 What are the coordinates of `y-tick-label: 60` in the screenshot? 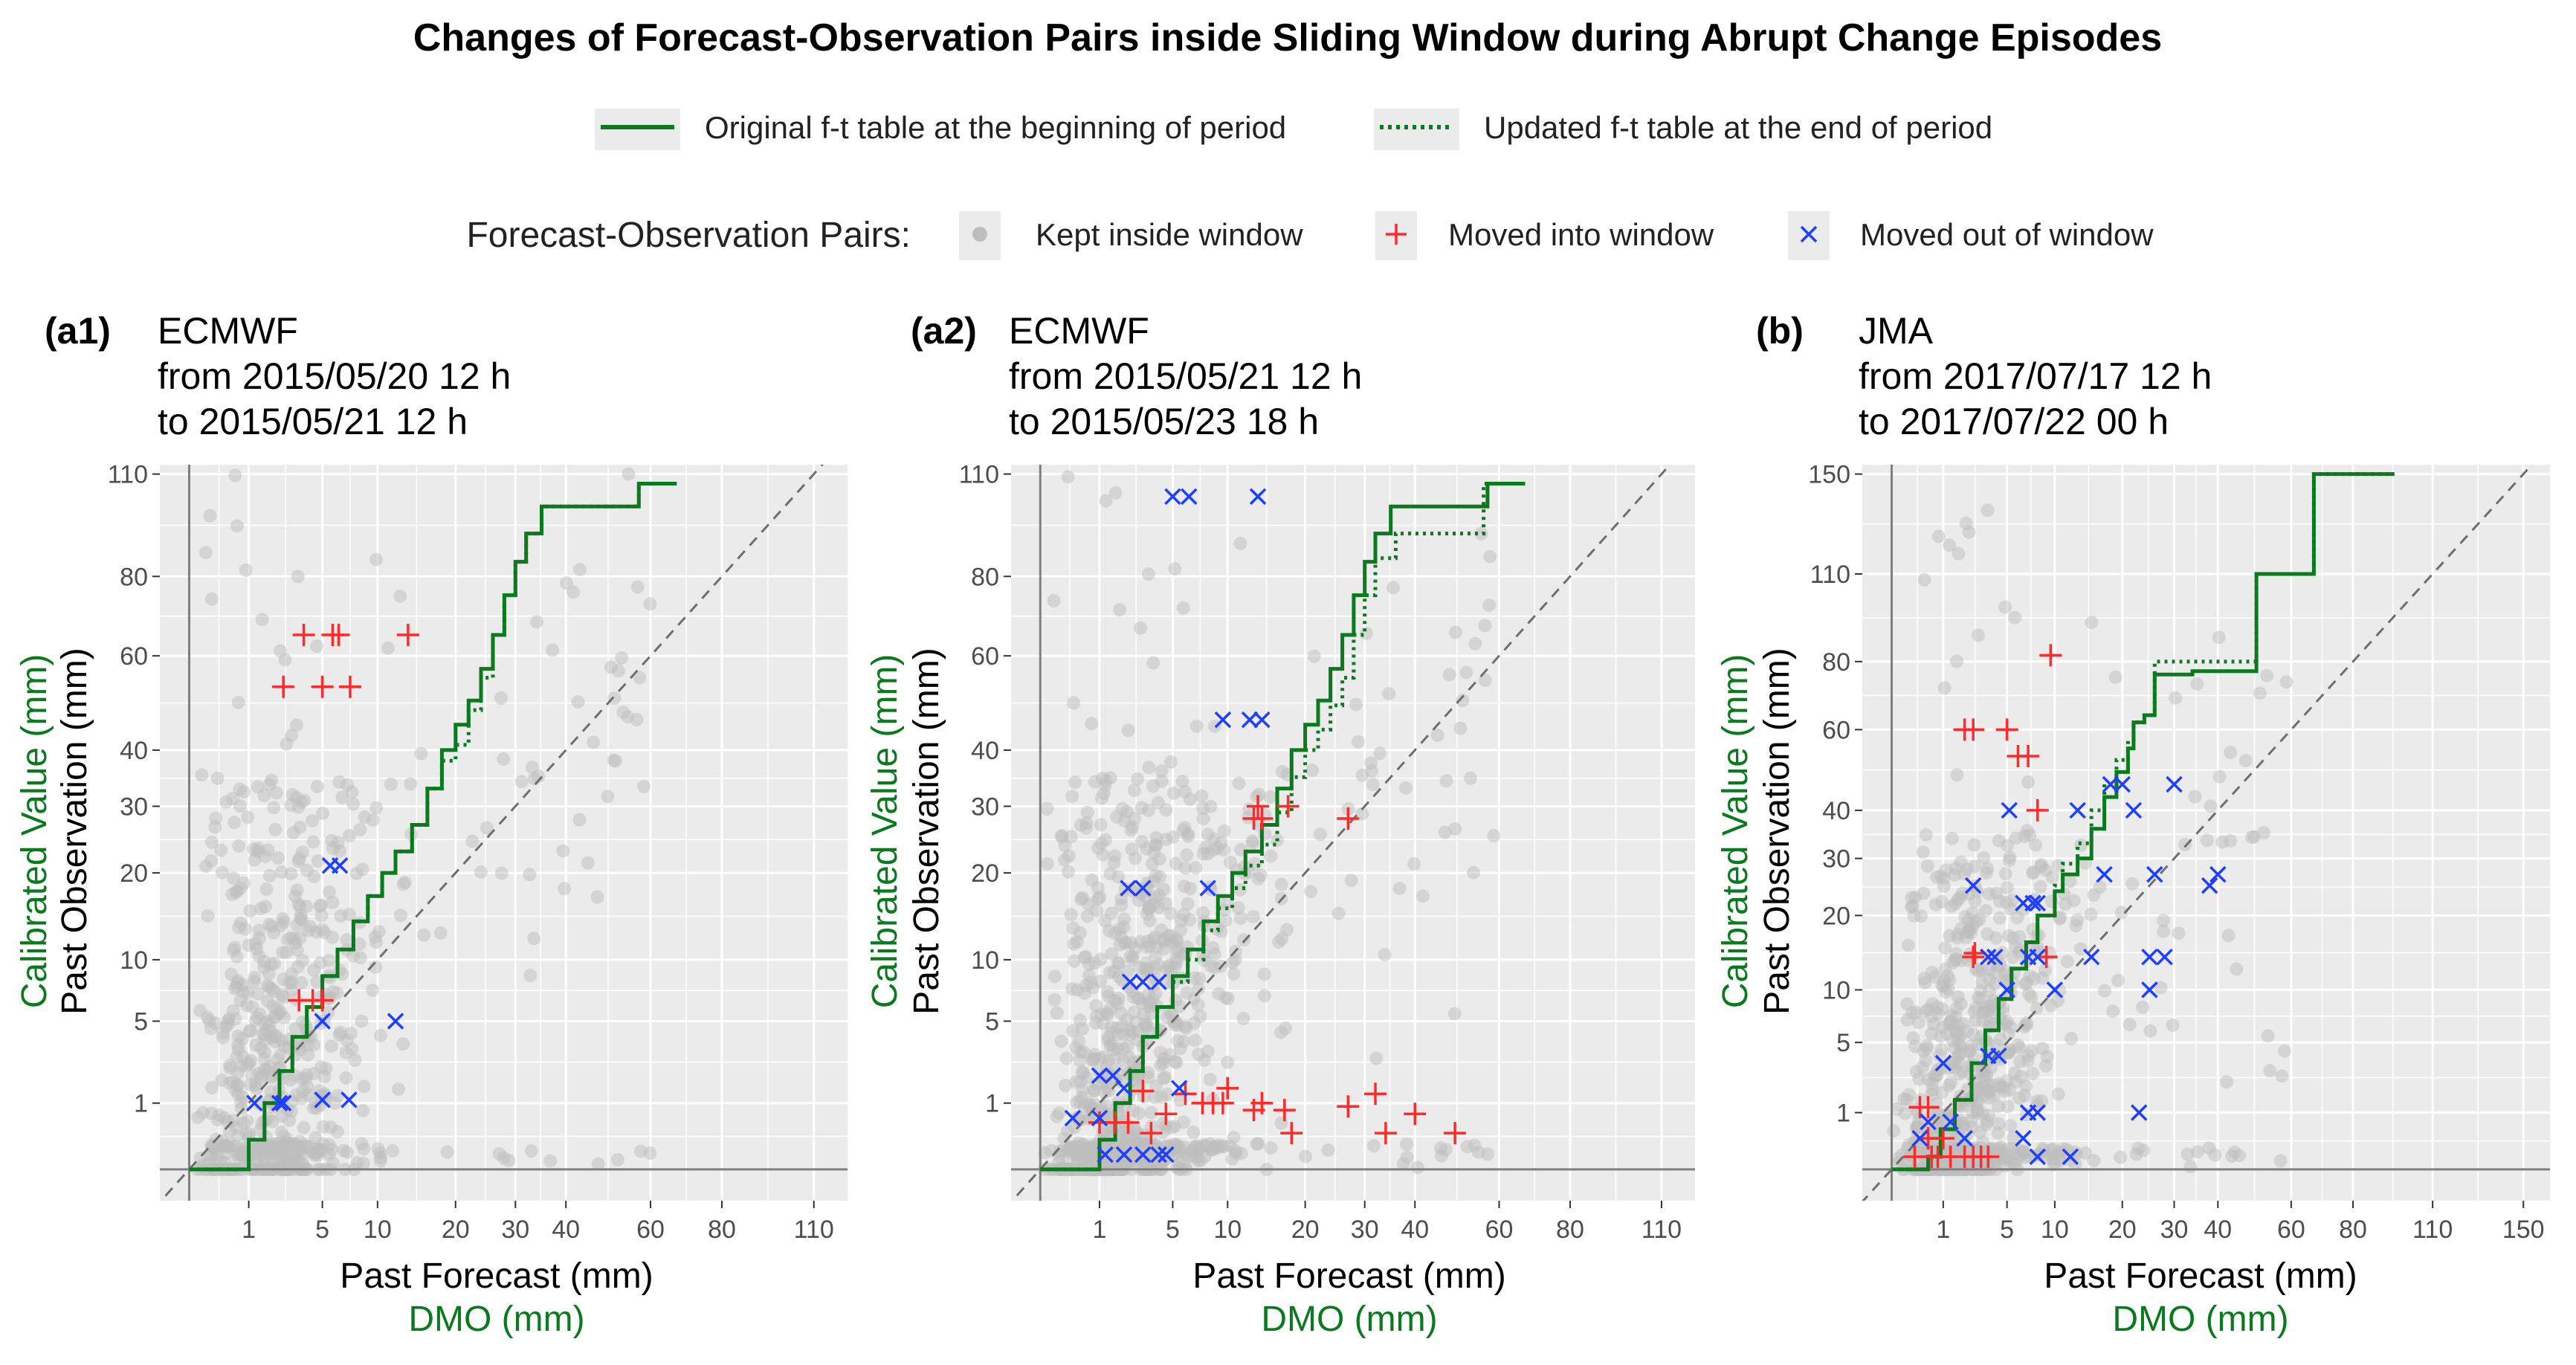 It's located at (1836, 730).